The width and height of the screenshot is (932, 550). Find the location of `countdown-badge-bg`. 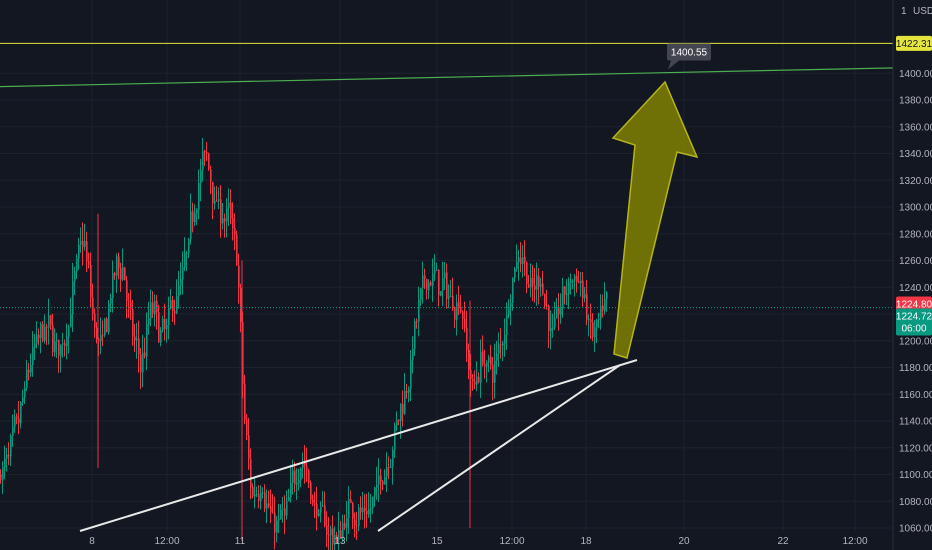

countdown-badge-bg is located at coordinates (914, 328).